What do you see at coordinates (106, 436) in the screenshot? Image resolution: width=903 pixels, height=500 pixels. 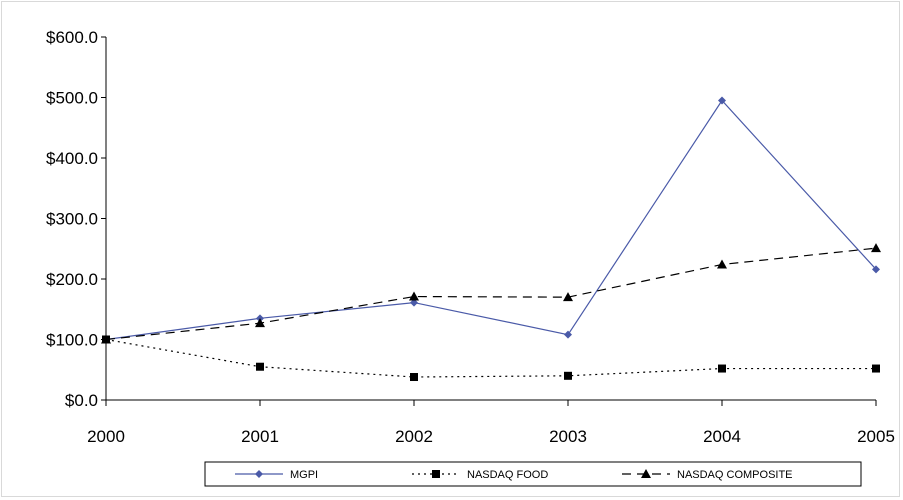 I see `x-tick-label: 2000` at bounding box center [106, 436].